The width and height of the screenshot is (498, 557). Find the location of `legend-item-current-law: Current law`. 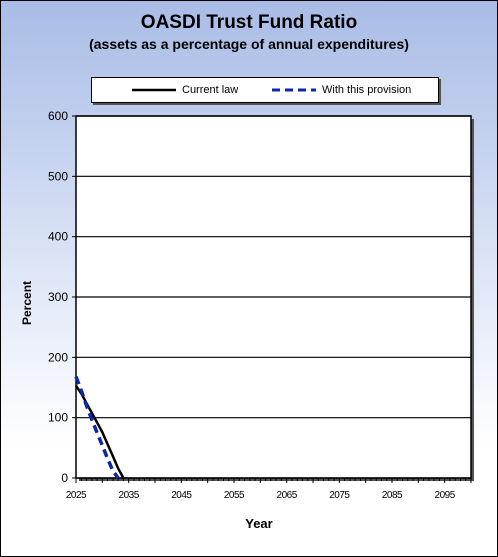

legend-item-current-law: Current law is located at coordinates (185, 90).